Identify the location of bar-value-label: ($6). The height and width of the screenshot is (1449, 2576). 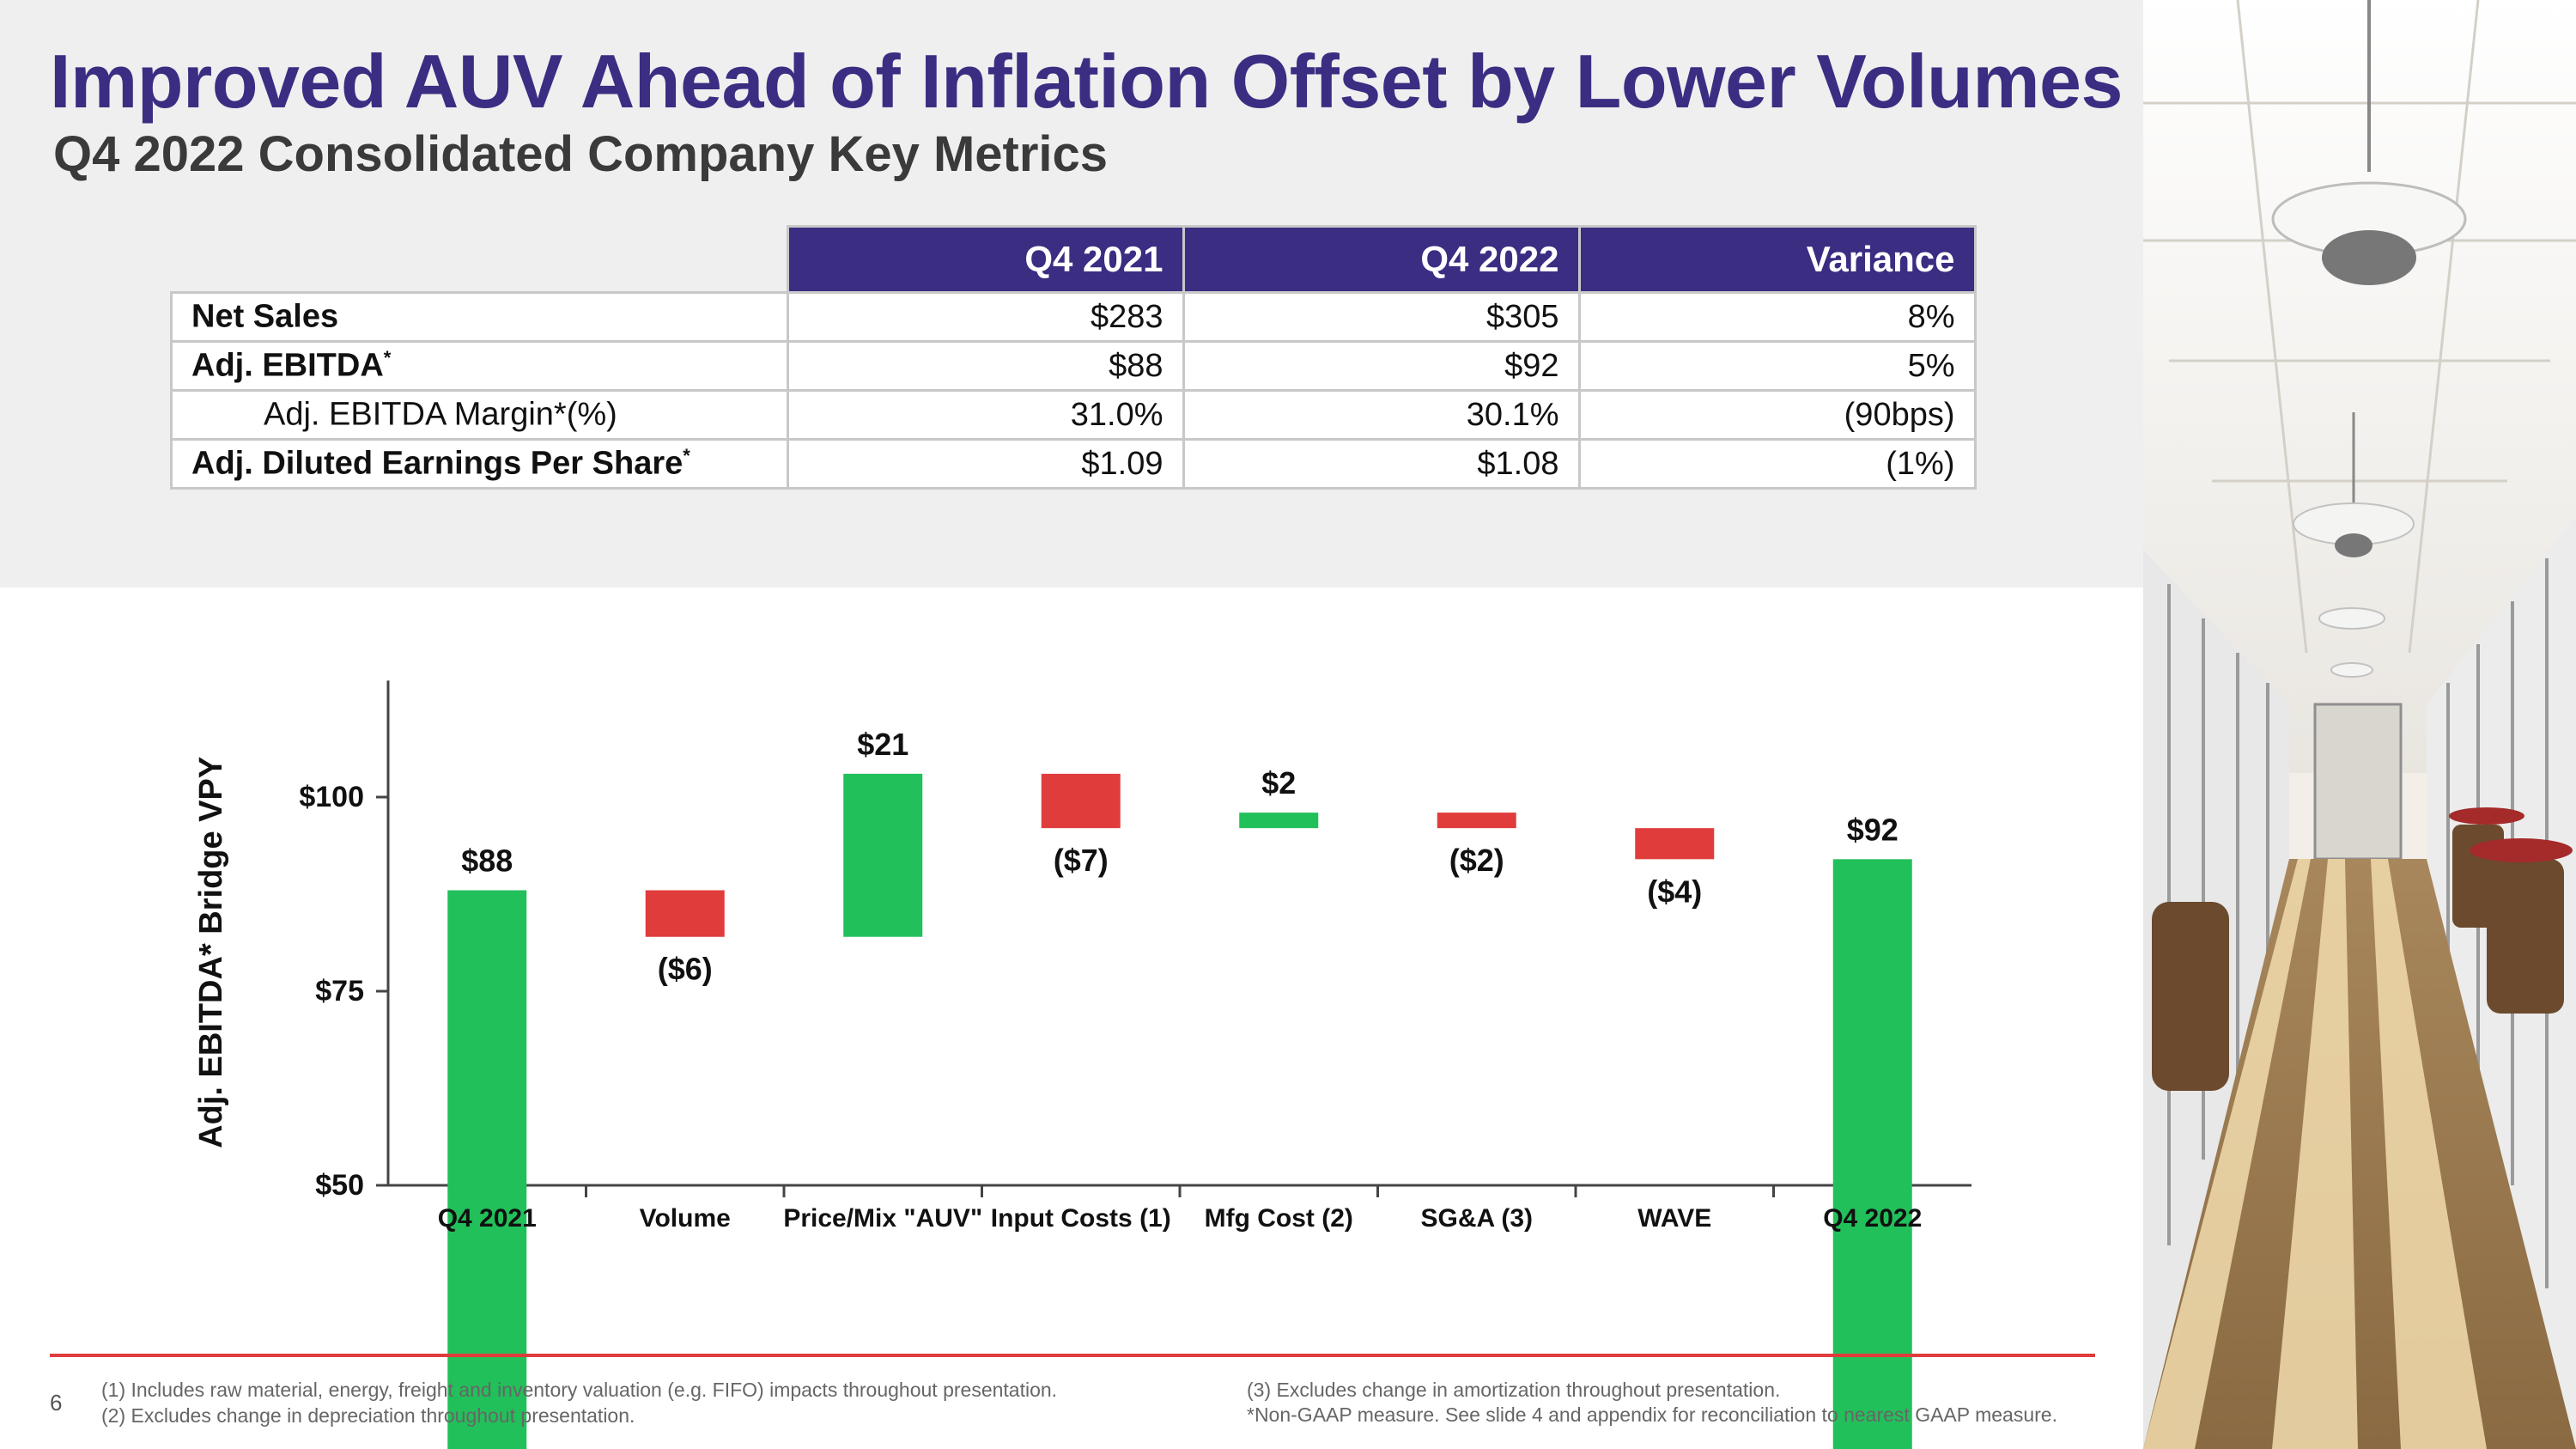
(685, 969).